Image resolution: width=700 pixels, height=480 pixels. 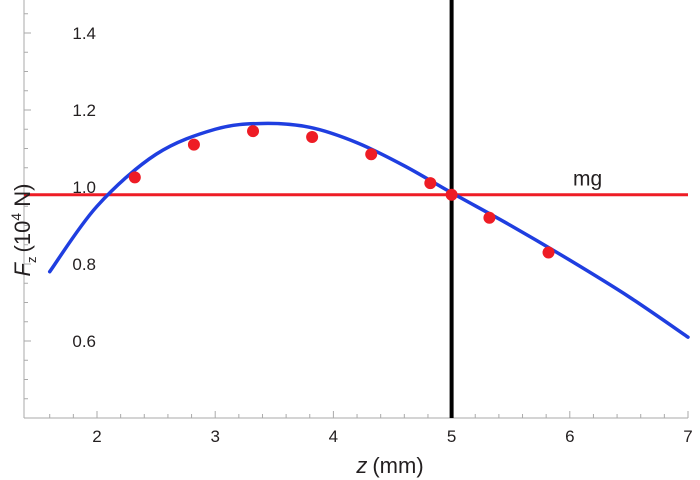 What do you see at coordinates (451, 436) in the screenshot?
I see `x-tick-label: 5` at bounding box center [451, 436].